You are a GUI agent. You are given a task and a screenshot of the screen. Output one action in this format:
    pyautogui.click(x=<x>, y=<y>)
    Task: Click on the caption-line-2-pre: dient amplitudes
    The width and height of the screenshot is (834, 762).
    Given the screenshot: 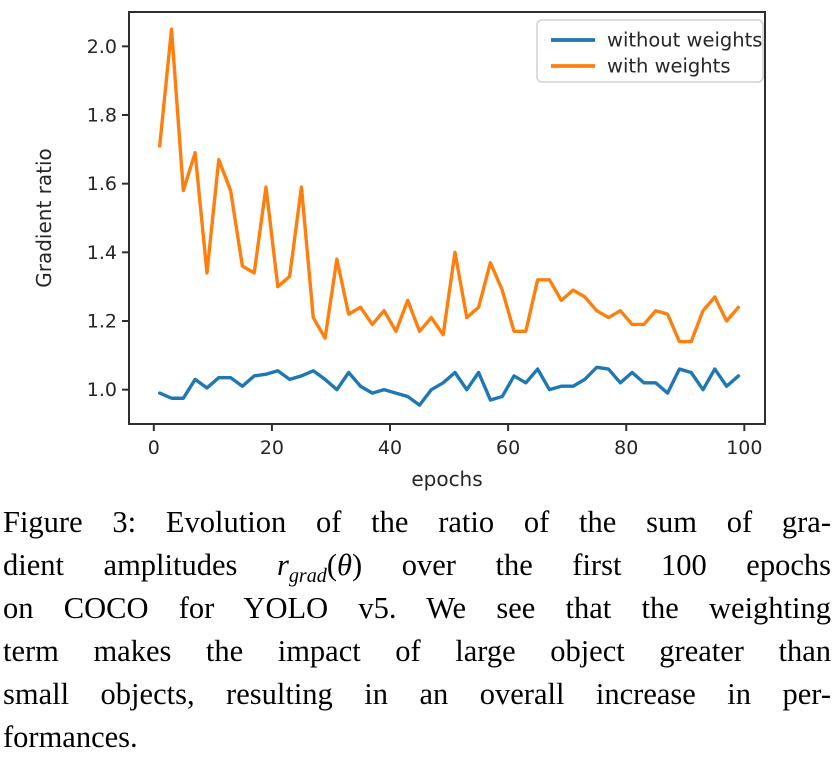 What is the action you would take?
    pyautogui.click(x=140, y=565)
    